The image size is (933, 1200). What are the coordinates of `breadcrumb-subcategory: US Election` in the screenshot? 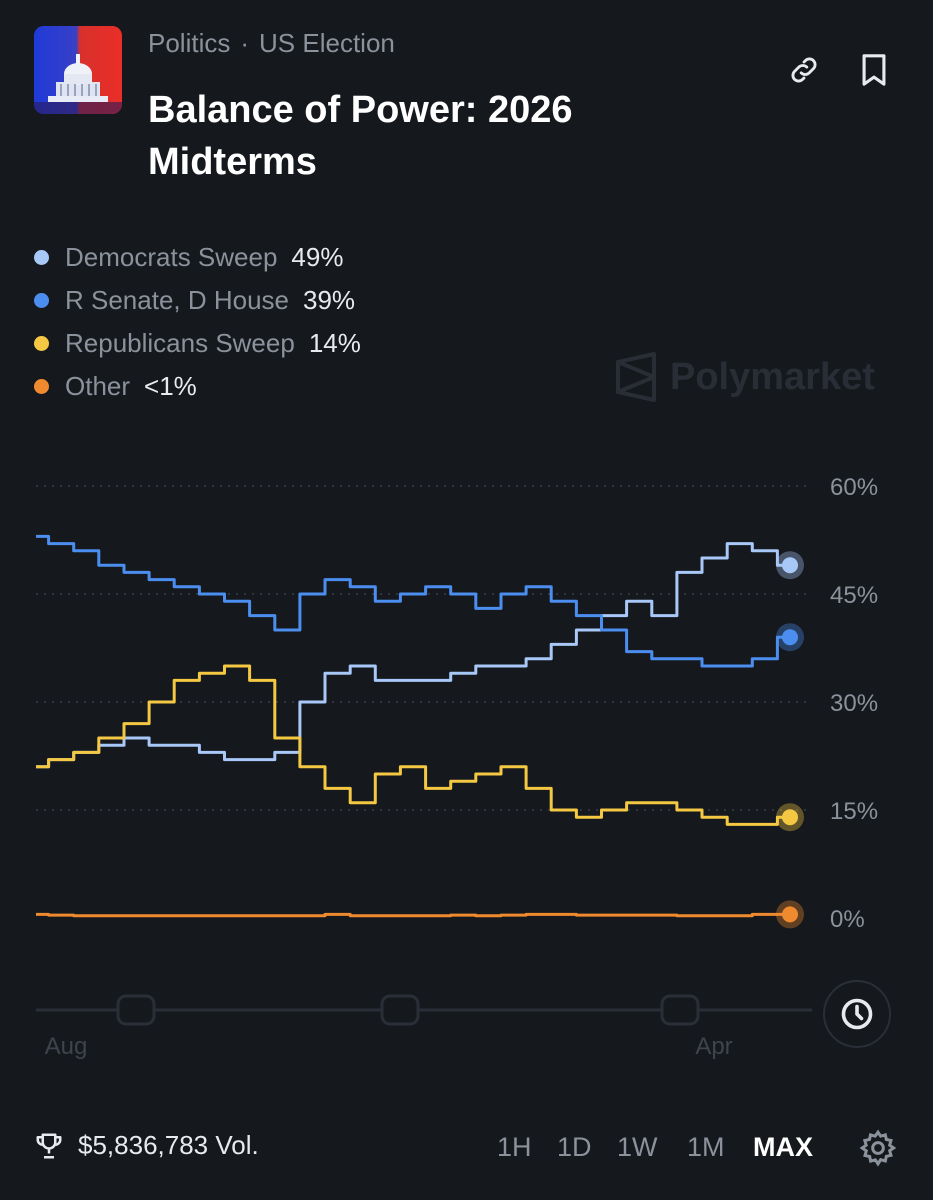 It's located at (327, 43).